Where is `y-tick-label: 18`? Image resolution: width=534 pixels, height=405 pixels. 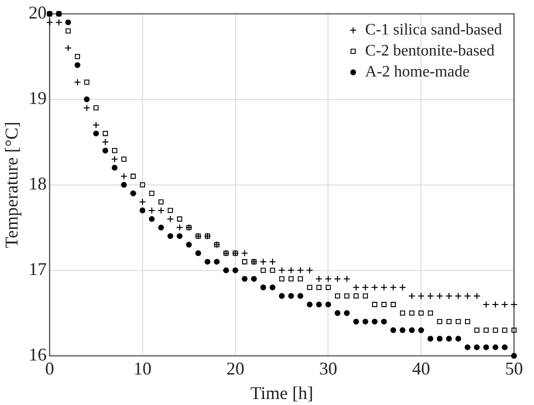 y-tick-label: 18 is located at coordinates (37, 184).